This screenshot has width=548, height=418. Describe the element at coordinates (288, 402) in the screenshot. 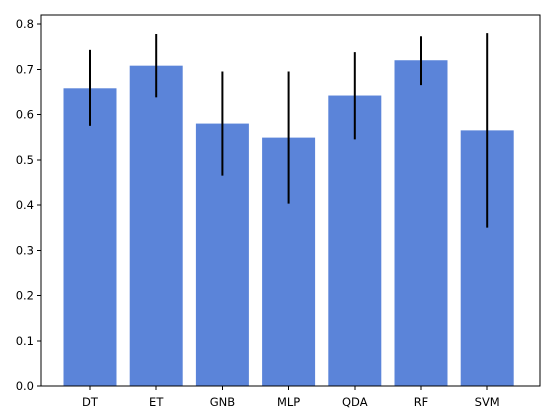

I see `x-tick-label: MLP` at that location.